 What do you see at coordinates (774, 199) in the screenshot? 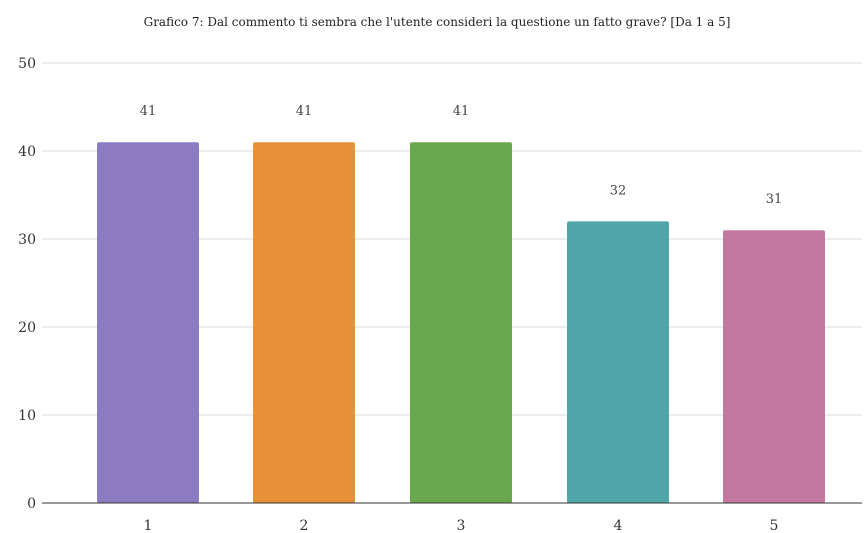
I see `data-label-5: 31` at bounding box center [774, 199].